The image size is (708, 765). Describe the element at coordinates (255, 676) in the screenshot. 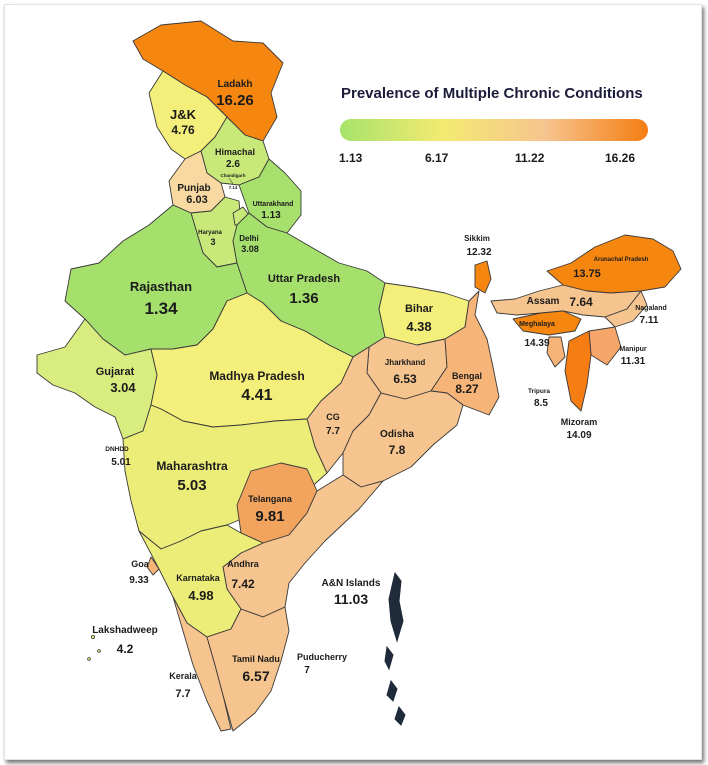

I see `label-tamil-nadu-value: 6.57` at that location.